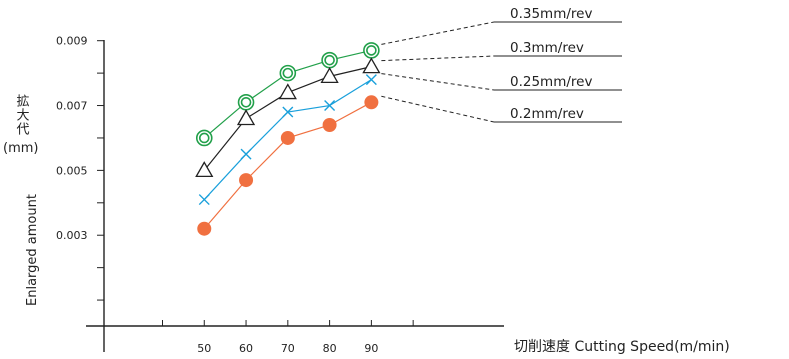 Image resolution: width=789 pixels, height=359 pixels. I want to click on series-label-0.35mm/rev: 0.35mm/rev, so click(501, 25).